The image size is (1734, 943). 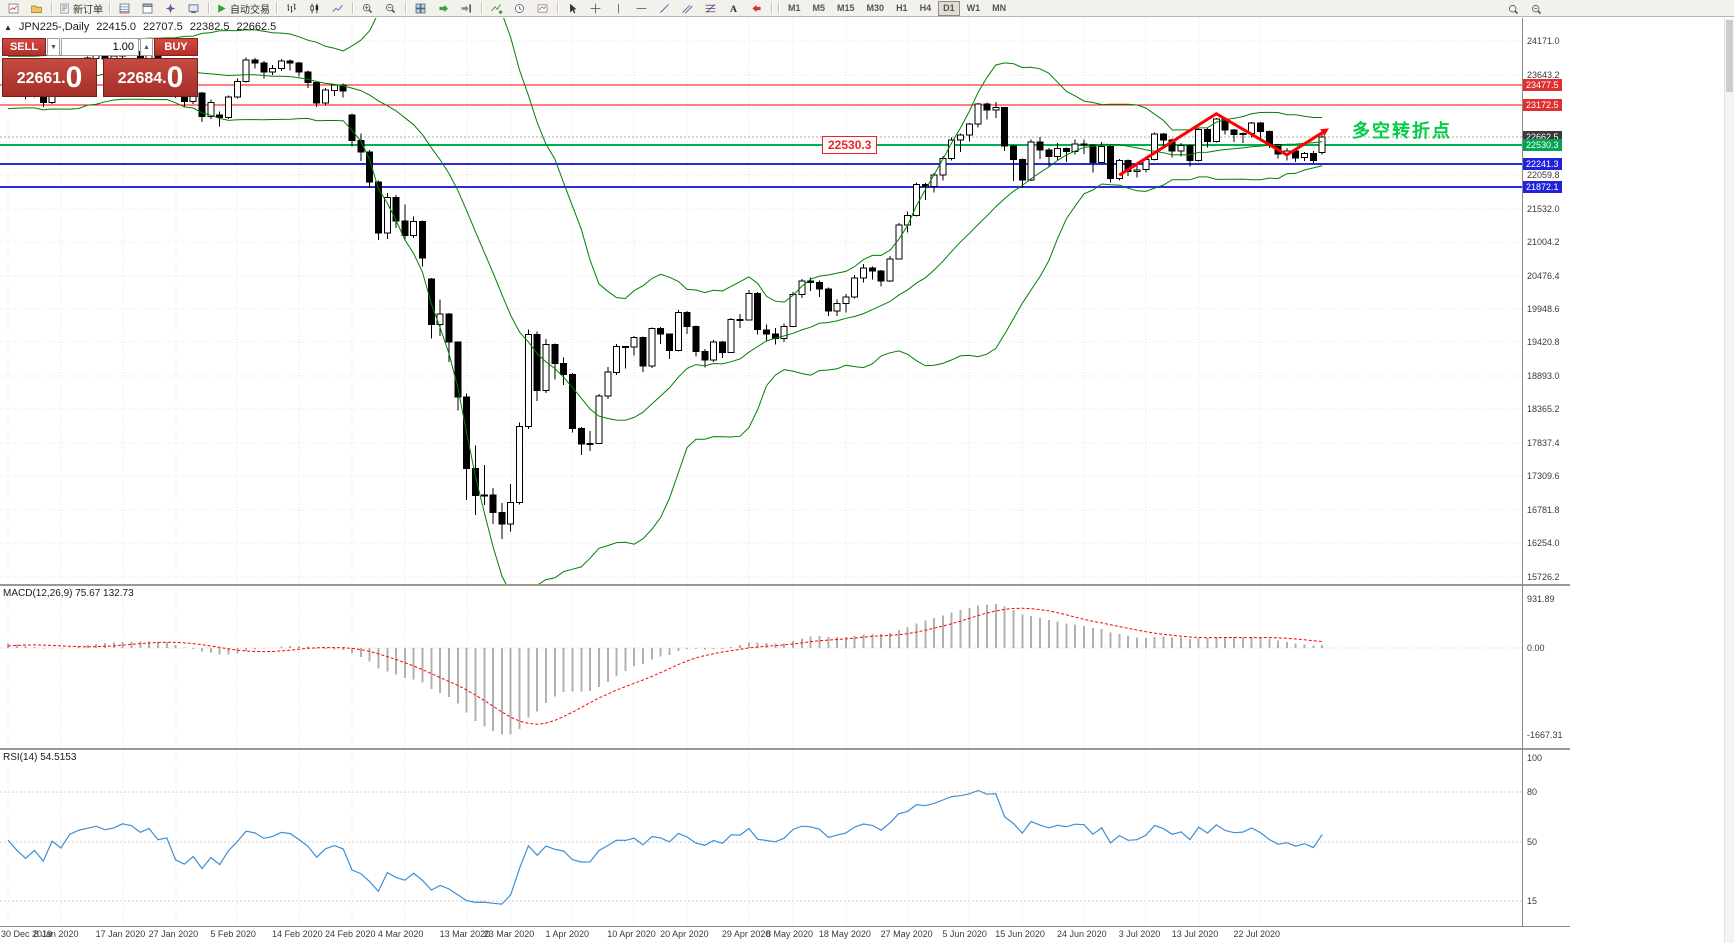 What do you see at coordinates (367, 8) in the screenshot?
I see `toolbar-zoom-in-button` at bounding box center [367, 8].